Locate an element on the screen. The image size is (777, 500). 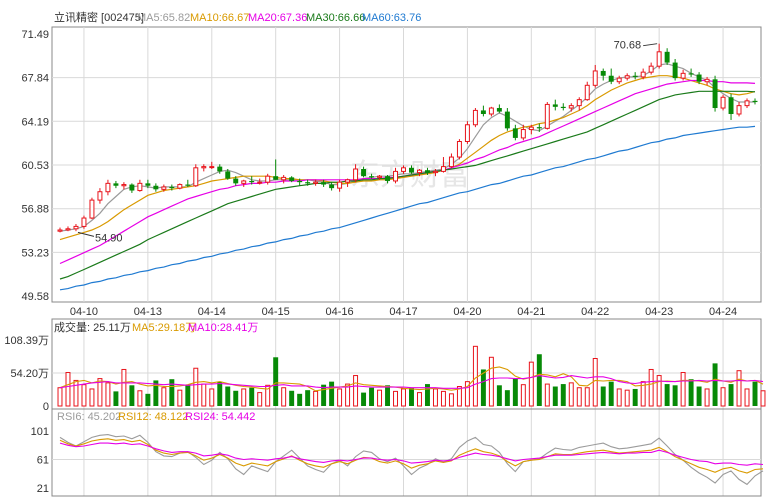
volume-ma-line-ma10 is located at coordinates (411, 382).